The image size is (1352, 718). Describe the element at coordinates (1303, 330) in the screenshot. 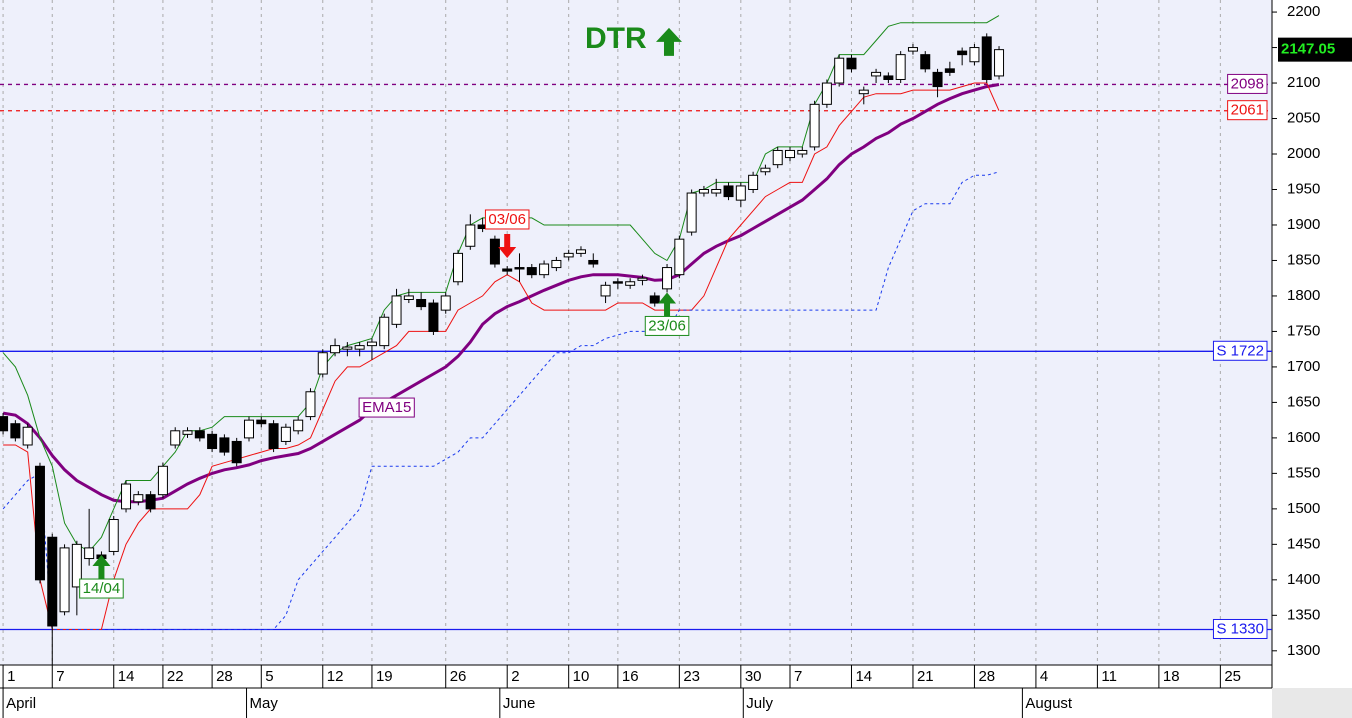

I see `y-tick-label: 1750` at that location.